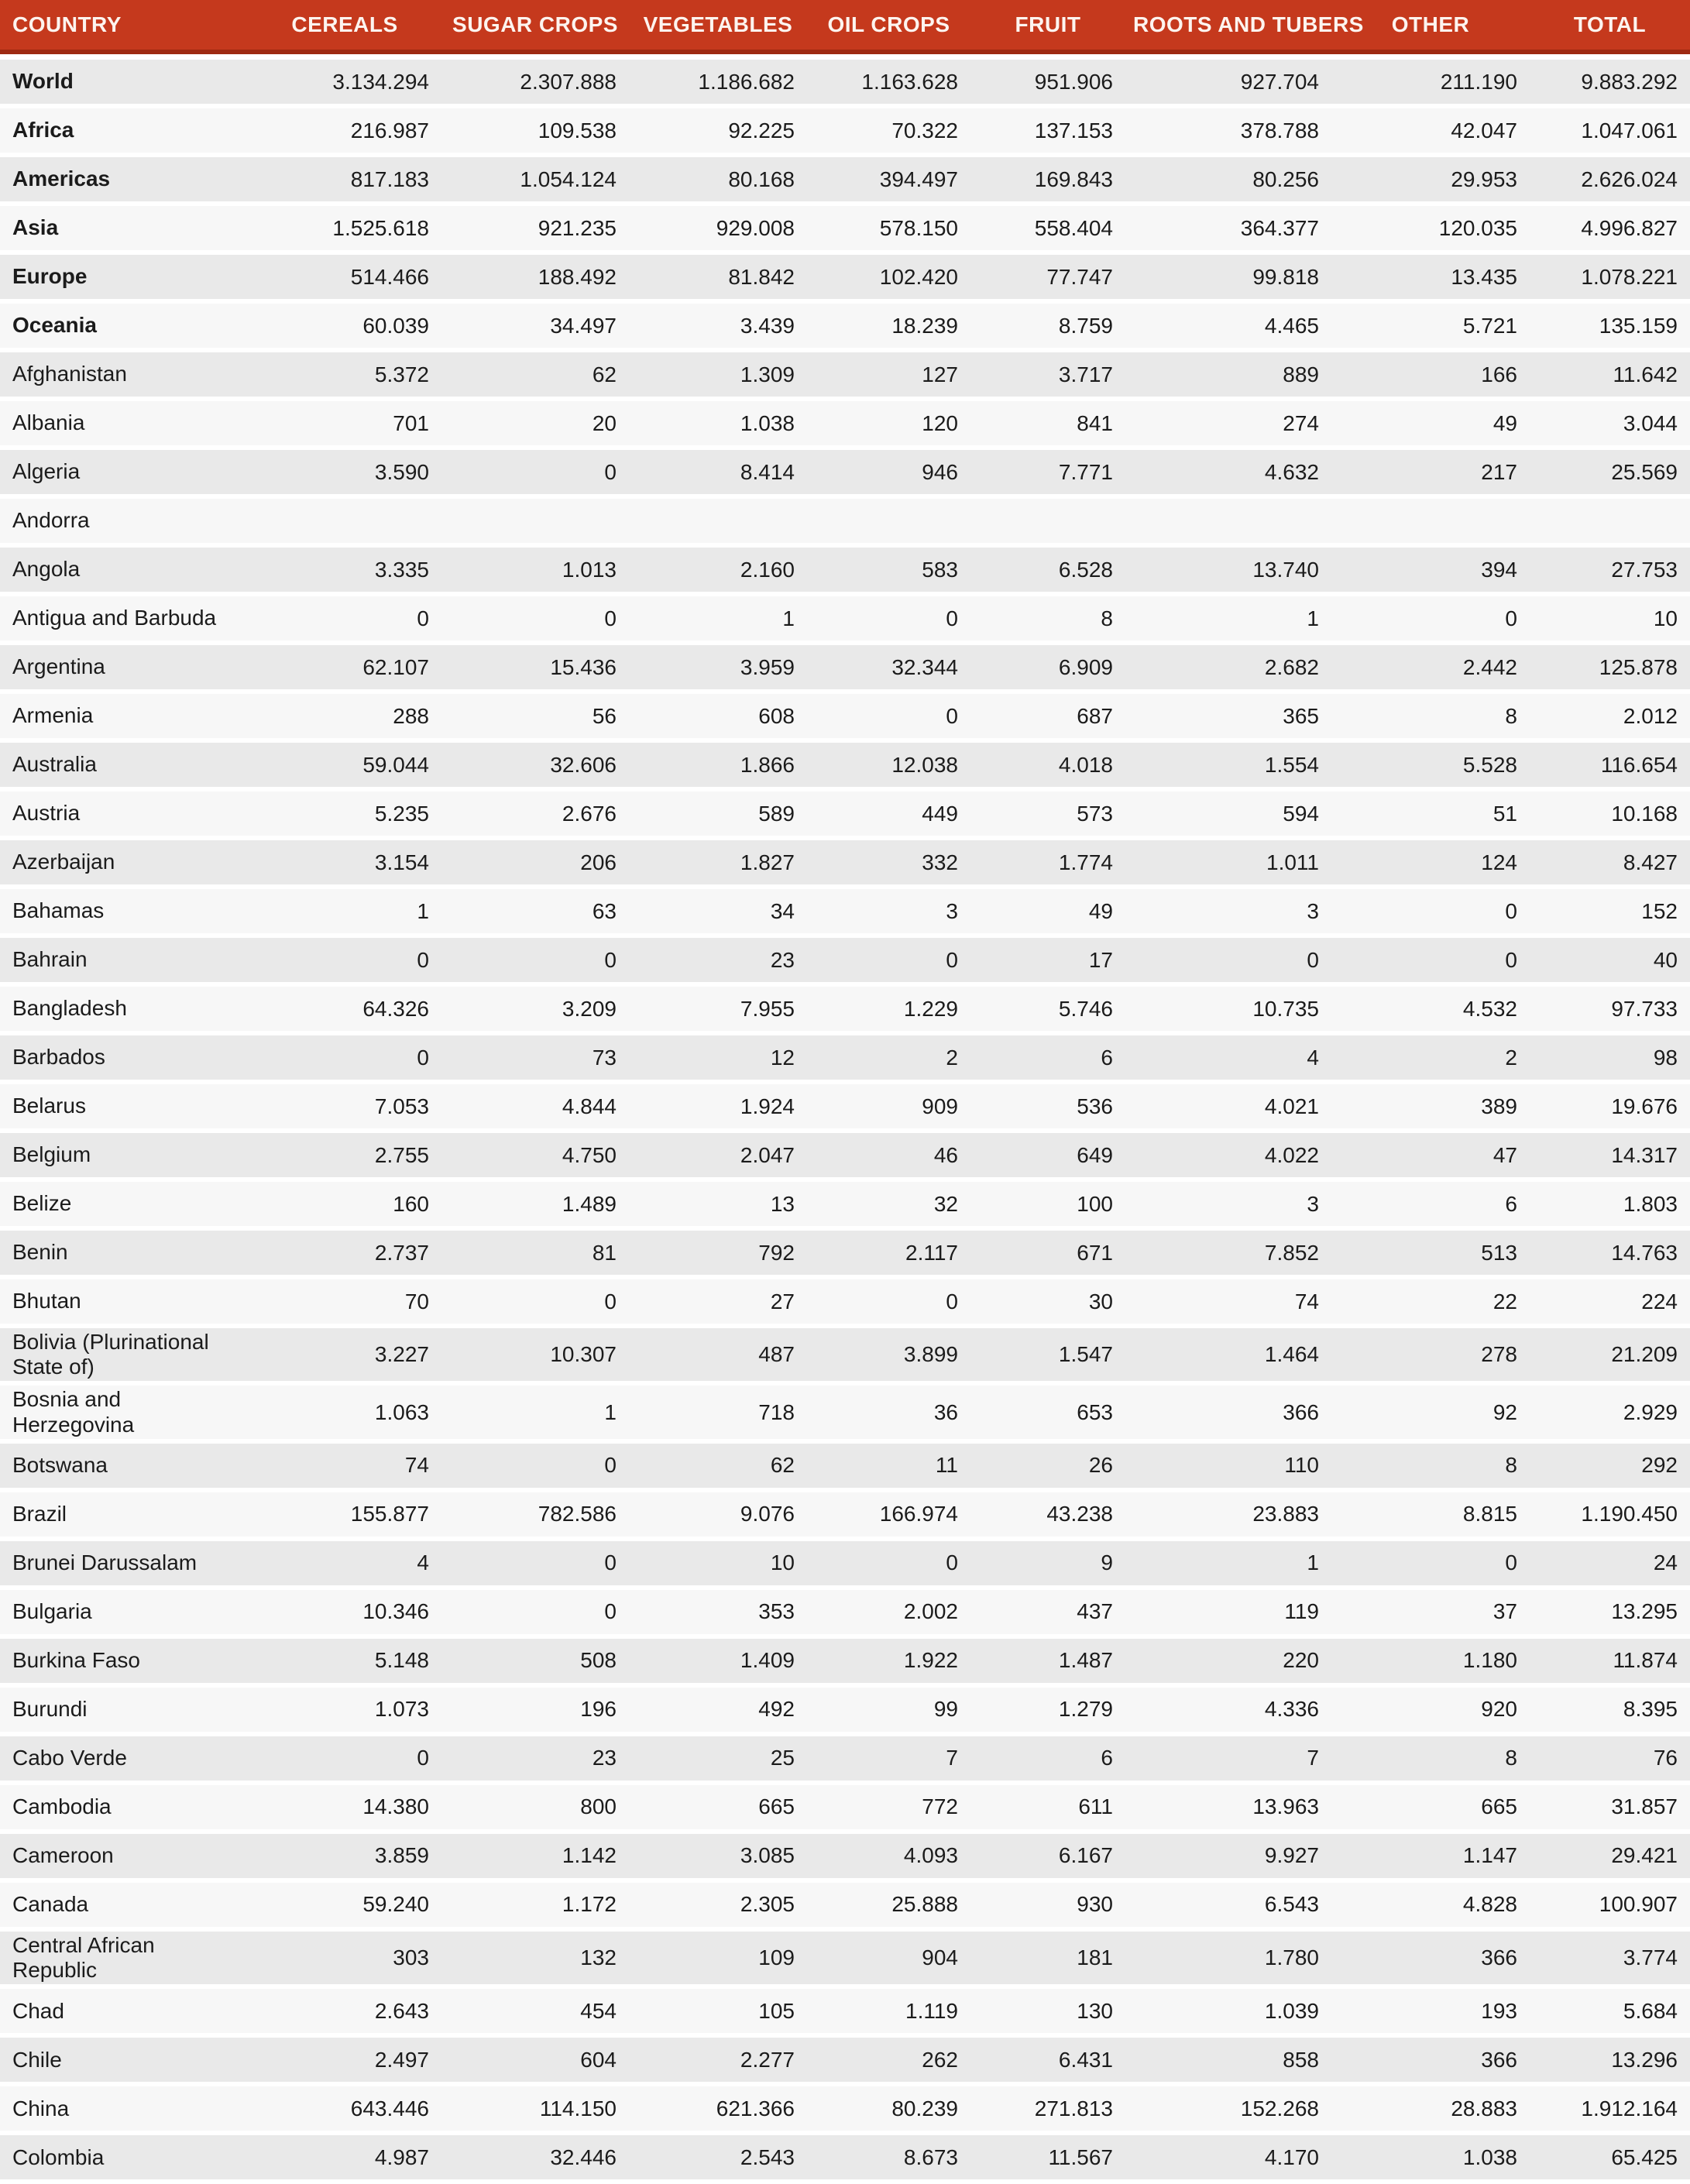 This screenshot has height=2184, width=1690. I want to click on value-cell: 8.427, so click(1610, 864).